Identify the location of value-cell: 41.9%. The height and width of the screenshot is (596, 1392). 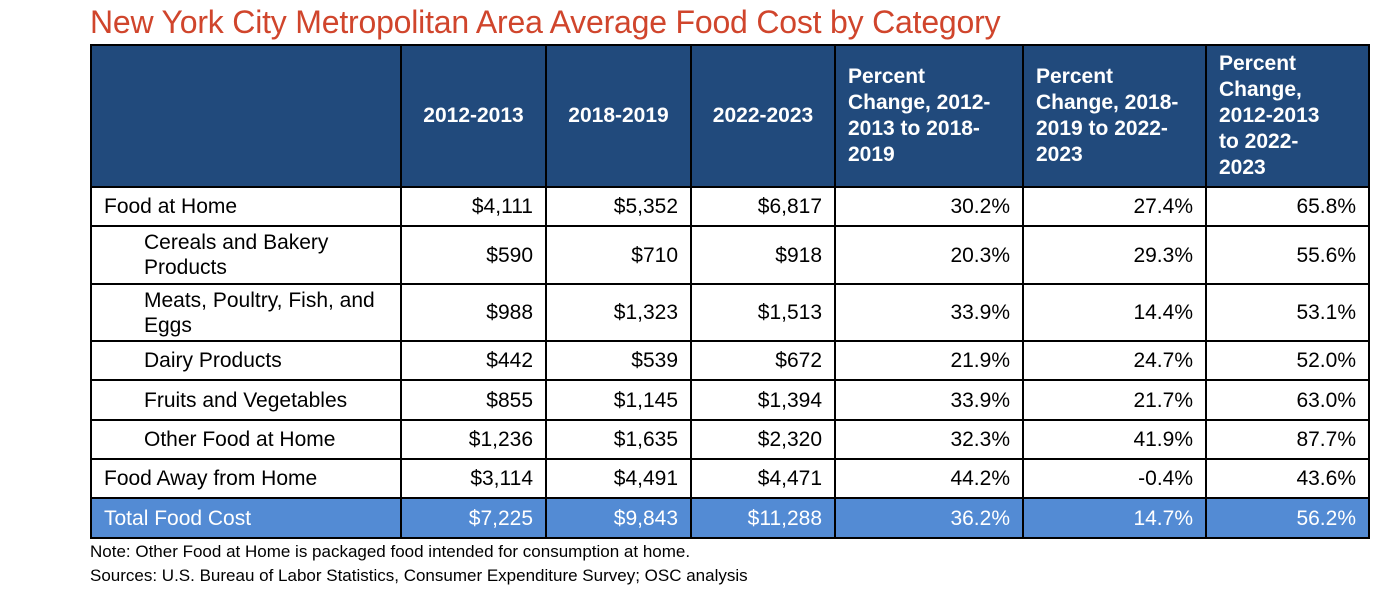
(1114, 439).